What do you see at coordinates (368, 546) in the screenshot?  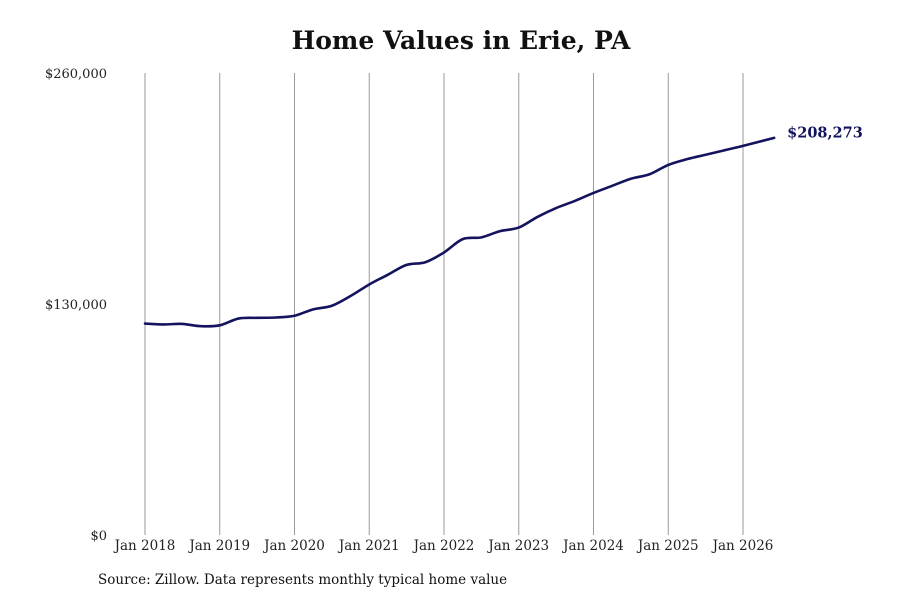 I see `x-tick-label: Jan 2021` at bounding box center [368, 546].